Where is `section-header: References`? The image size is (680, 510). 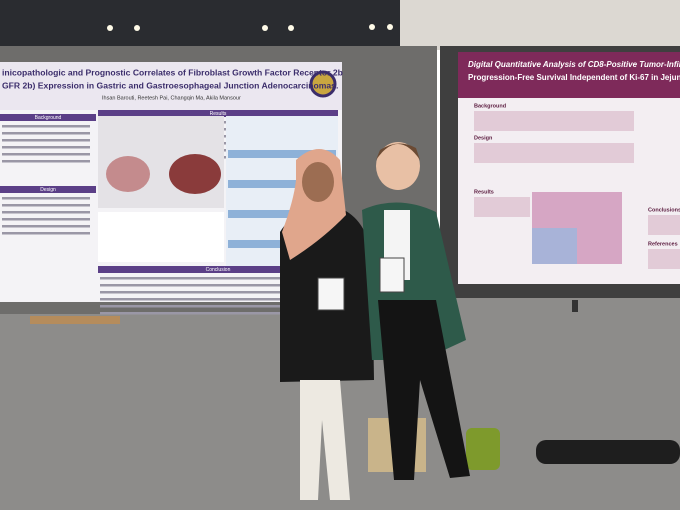 section-header: References is located at coordinates (663, 244).